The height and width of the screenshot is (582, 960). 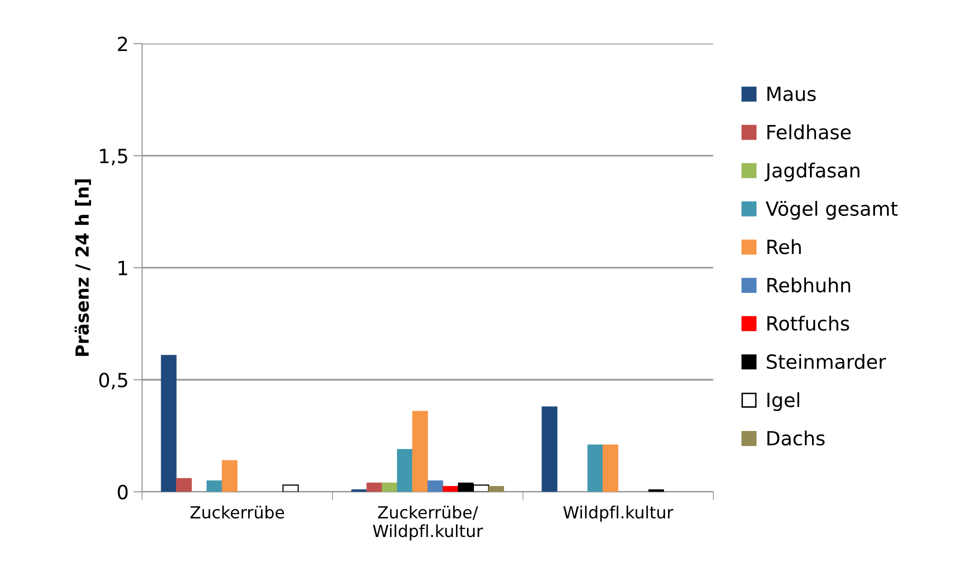 I want to click on x-tick-label: Zuckerrübe/ Wildpfl.kultur, so click(x=427, y=523).